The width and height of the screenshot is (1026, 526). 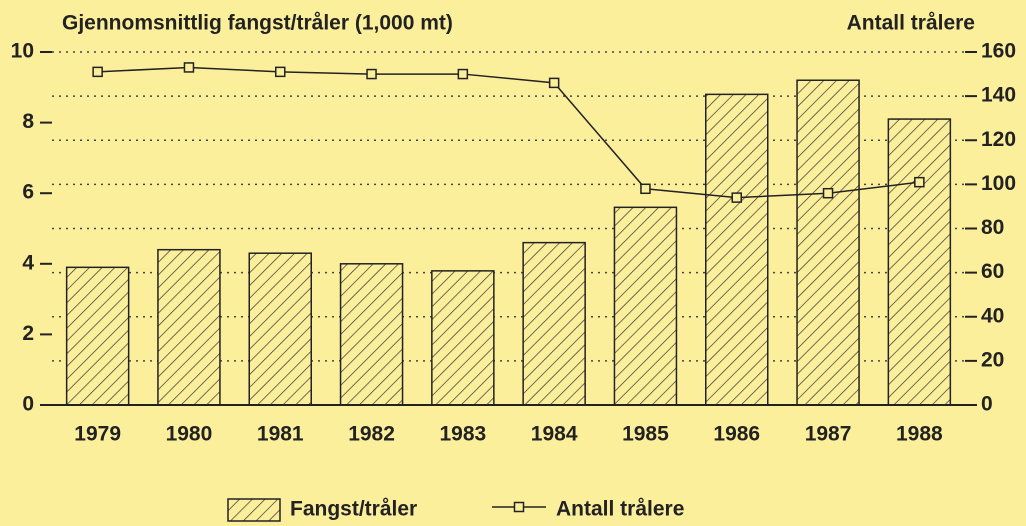 What do you see at coordinates (371, 434) in the screenshot?
I see `x-tick-label: 1982` at bounding box center [371, 434].